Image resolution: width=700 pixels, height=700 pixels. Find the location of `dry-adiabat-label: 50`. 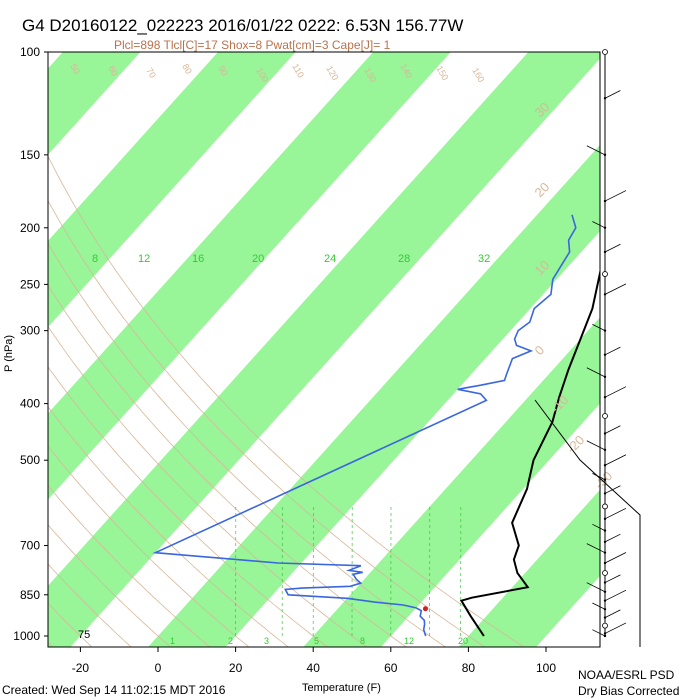

dry-adiabat-label: 50 is located at coordinates (75, 69).